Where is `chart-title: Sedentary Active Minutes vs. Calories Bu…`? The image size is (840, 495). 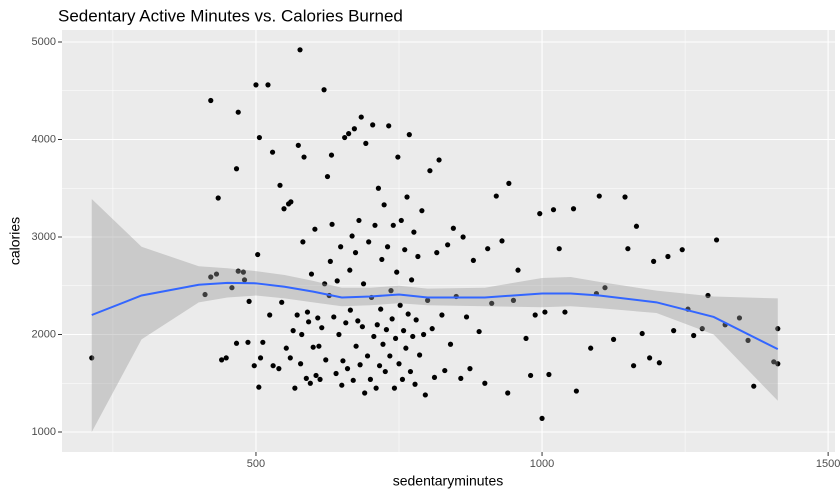
chart-title: Sedentary Active Minutes vs. Calories Bu… is located at coordinates (230, 15).